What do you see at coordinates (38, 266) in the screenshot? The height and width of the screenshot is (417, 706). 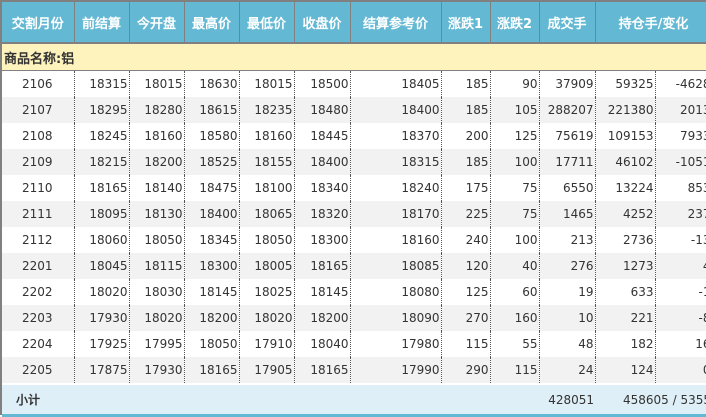 I see `table-cell: 2201` at bounding box center [38, 266].